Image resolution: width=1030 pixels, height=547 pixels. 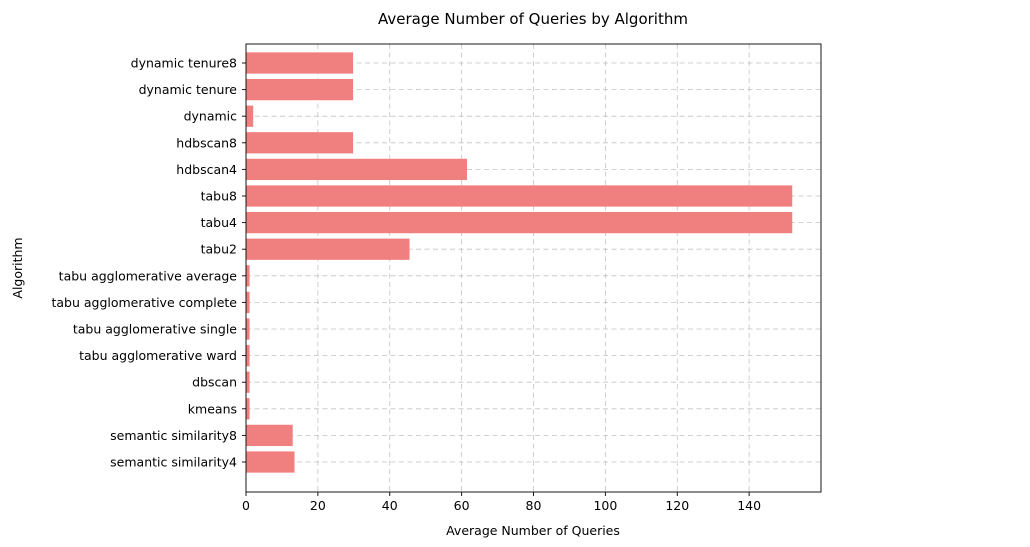 I want to click on x-tick-label: 0, so click(x=246, y=505).